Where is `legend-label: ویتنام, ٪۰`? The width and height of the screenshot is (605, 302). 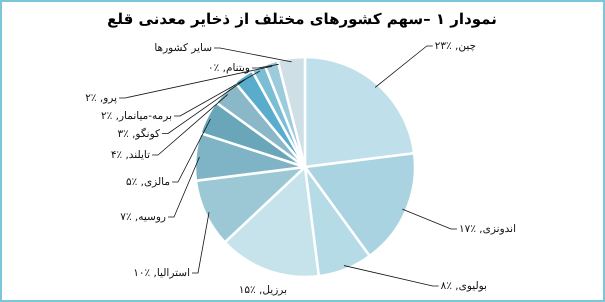 legend-label: ویتنام, ٪۰ is located at coordinates (229, 68).